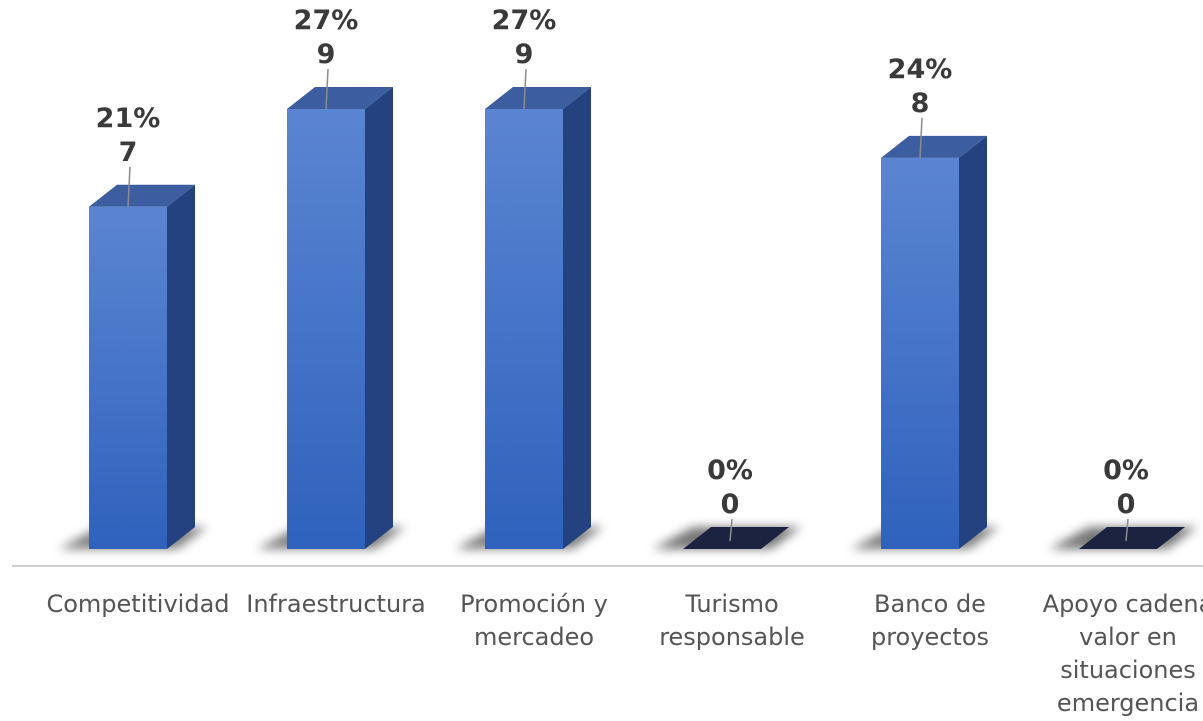 The image size is (1203, 721). I want to click on category-label: Promoción y mercadeo, so click(534, 620).